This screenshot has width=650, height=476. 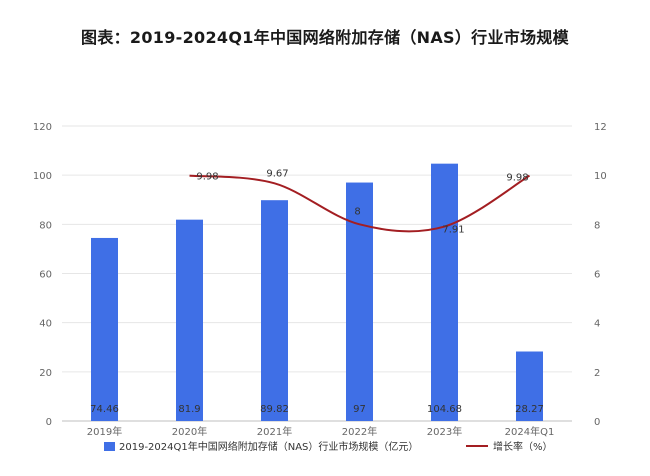 What do you see at coordinates (523, 446) in the screenshot?
I see `legend-line-label: 增长率（%）` at bounding box center [523, 446].